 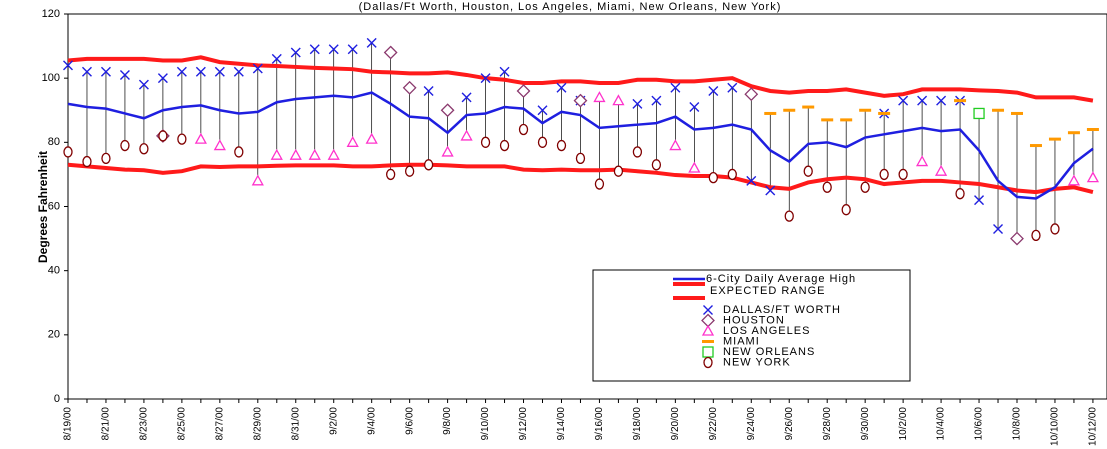 What do you see at coordinates (713, 424) in the screenshot?
I see `x-tick-label: 9/22/00` at bounding box center [713, 424].